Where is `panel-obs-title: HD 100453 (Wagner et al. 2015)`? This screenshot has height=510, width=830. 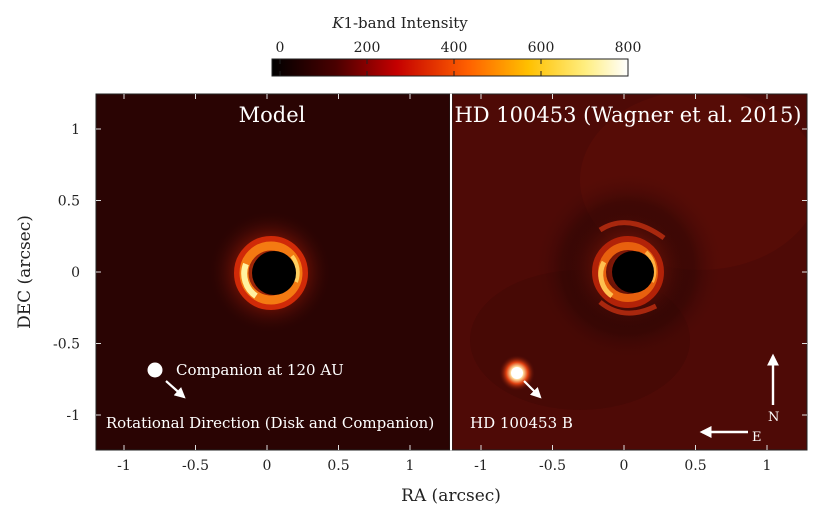 panel-obs-title: HD 100453 (Wagner et al. 2015) is located at coordinates (627, 115).